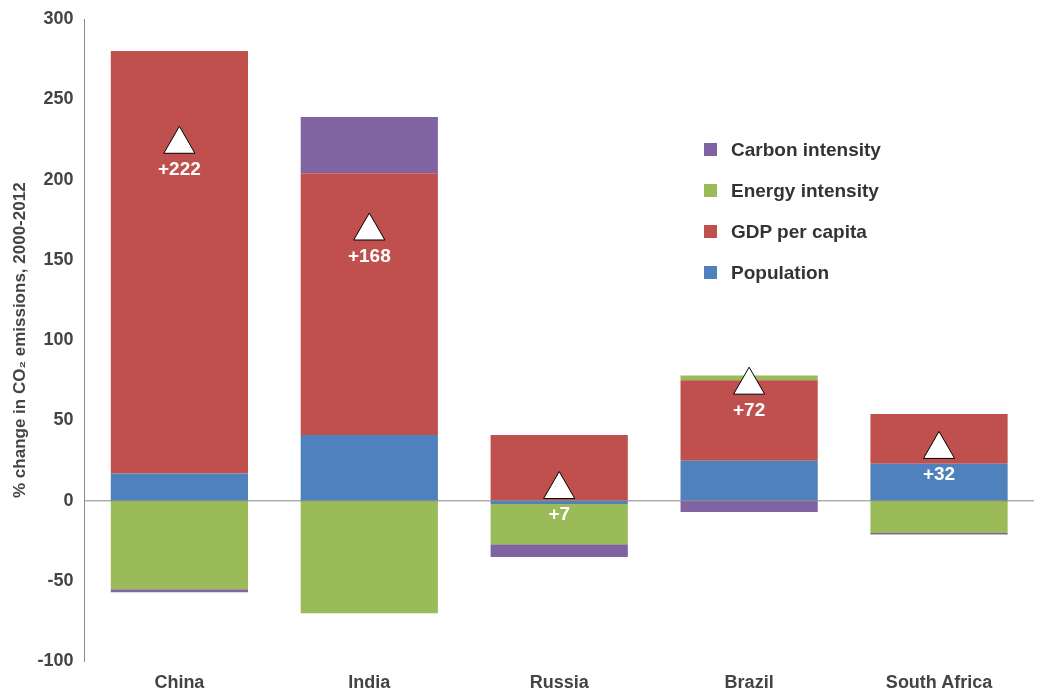  What do you see at coordinates (806, 149) in the screenshot?
I see `legend-label: Carbon intensity` at bounding box center [806, 149].